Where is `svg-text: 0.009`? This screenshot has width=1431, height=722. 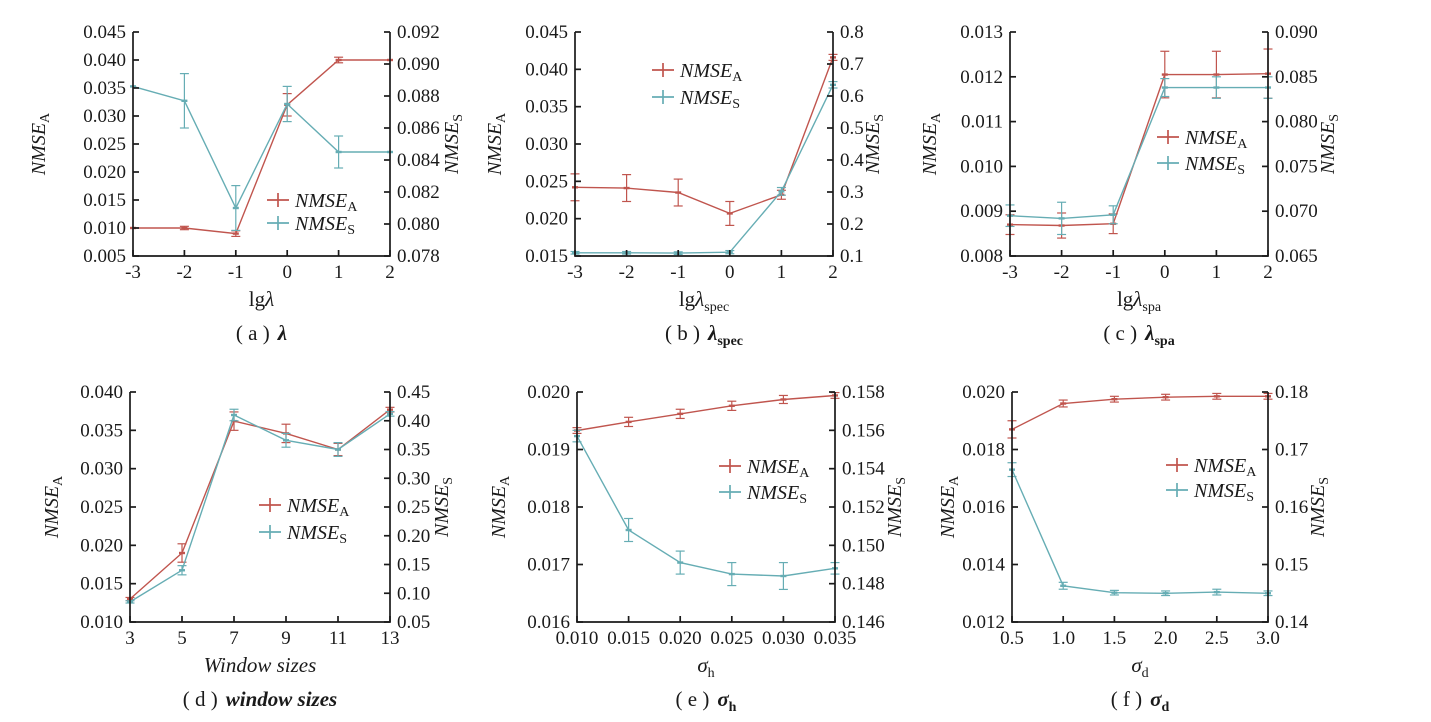 svg-text: 0.009 is located at coordinates (981, 211).